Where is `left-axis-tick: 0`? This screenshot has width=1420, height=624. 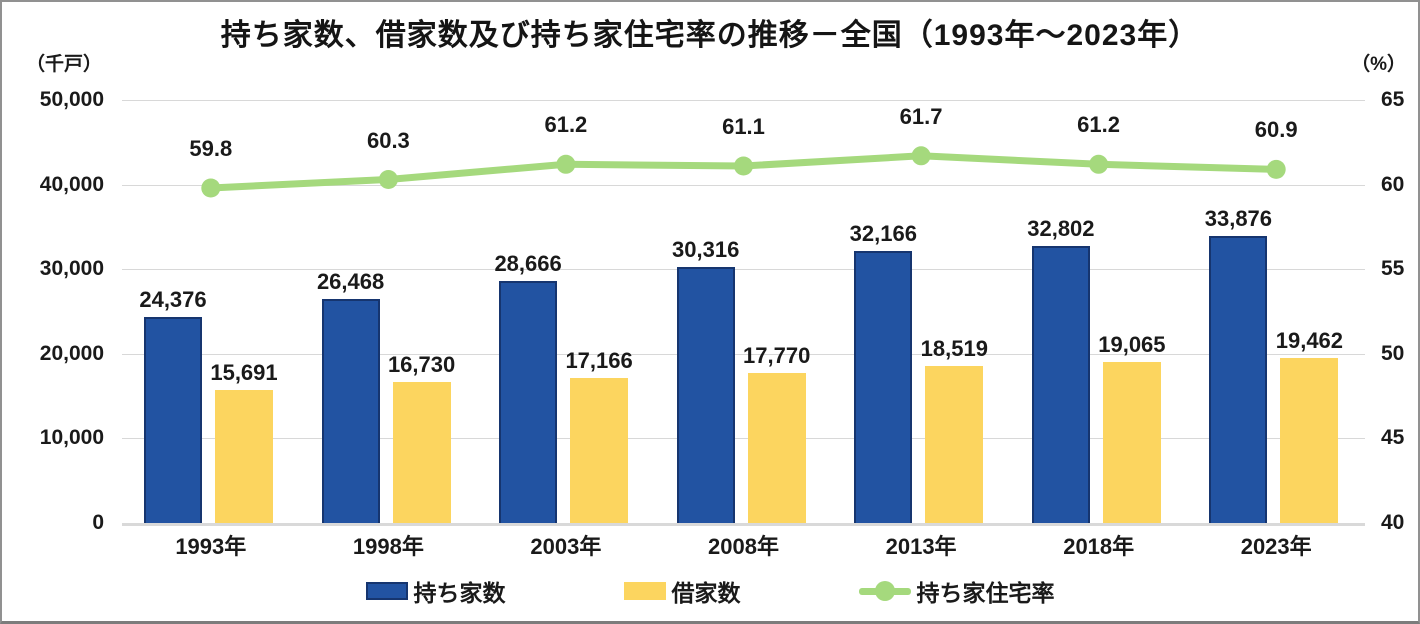
left-axis-tick: 0 is located at coordinates (98, 522).